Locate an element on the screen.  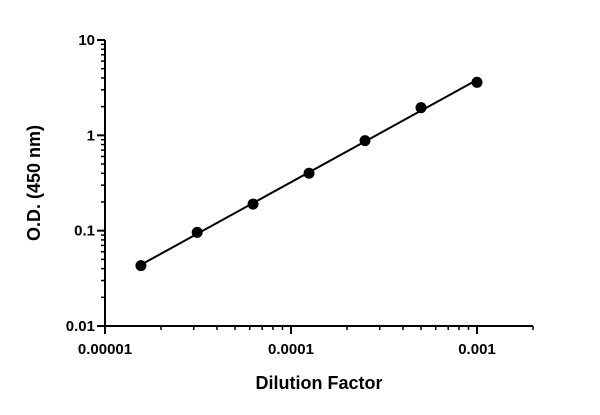
y-tick-label: 1 is located at coordinates (91, 135).